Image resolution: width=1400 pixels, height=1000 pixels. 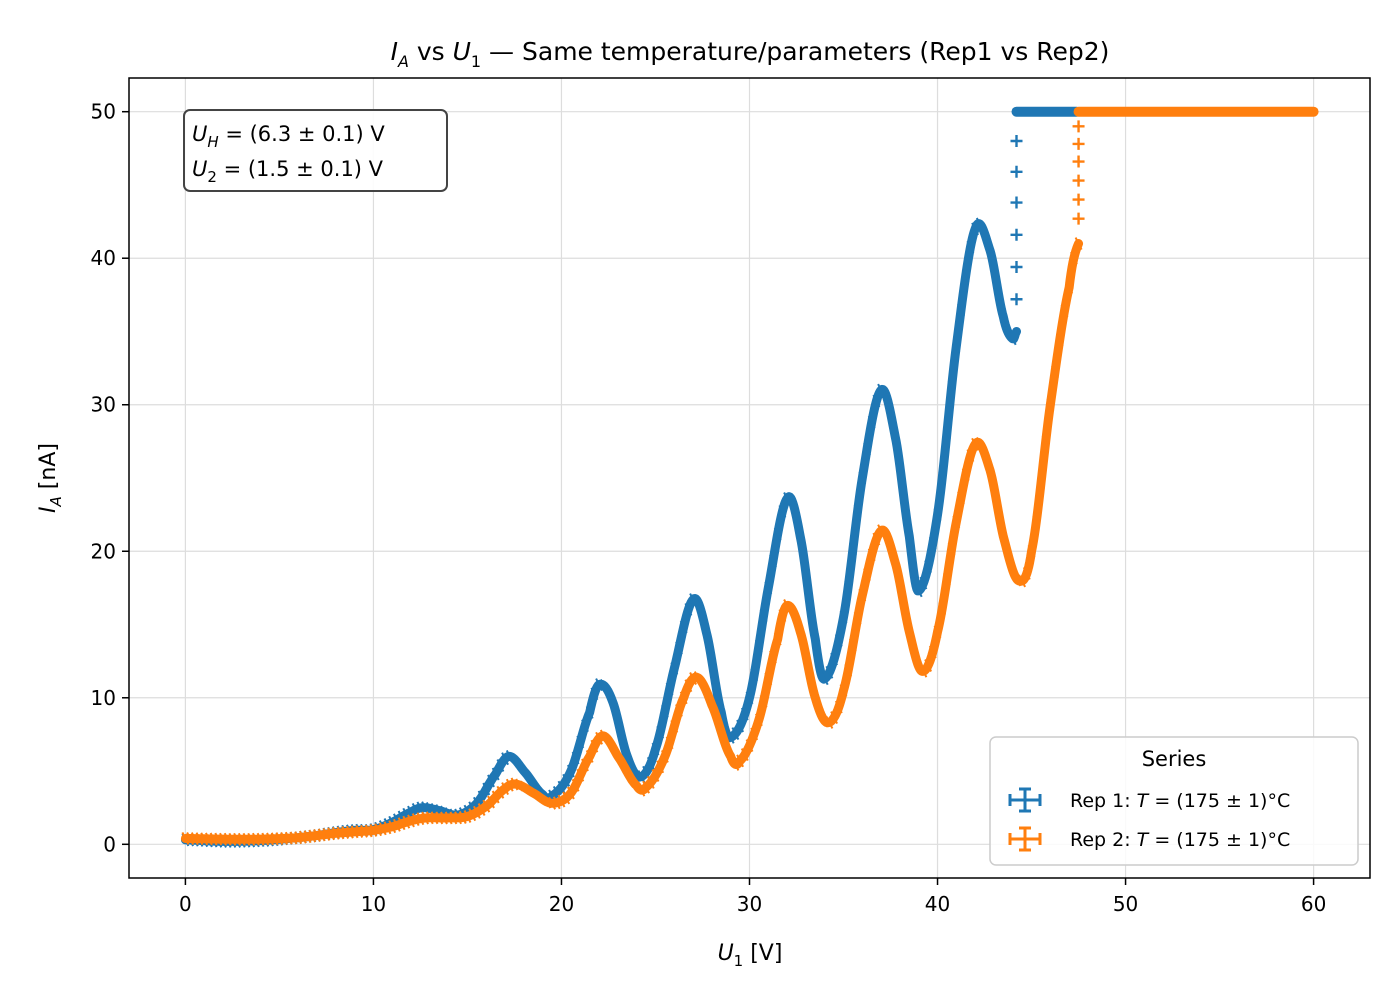 What do you see at coordinates (109, 844) in the screenshot?
I see `y-tick-label: 0` at bounding box center [109, 844].